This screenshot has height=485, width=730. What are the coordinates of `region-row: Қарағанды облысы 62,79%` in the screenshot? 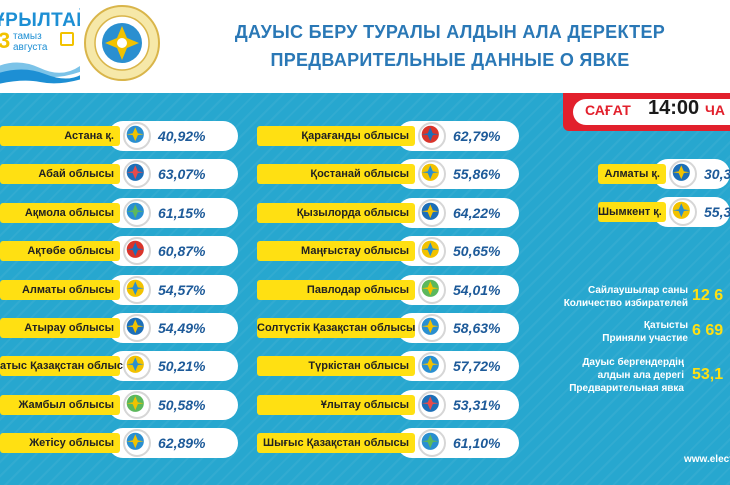 It's located at (388, 136).